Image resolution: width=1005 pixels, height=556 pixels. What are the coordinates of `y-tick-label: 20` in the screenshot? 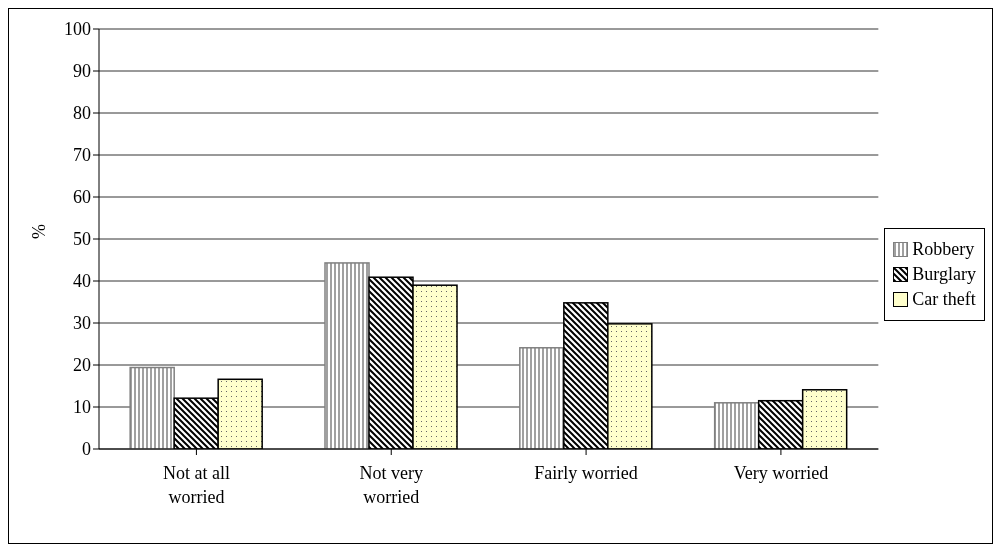 It's located at (82, 365).